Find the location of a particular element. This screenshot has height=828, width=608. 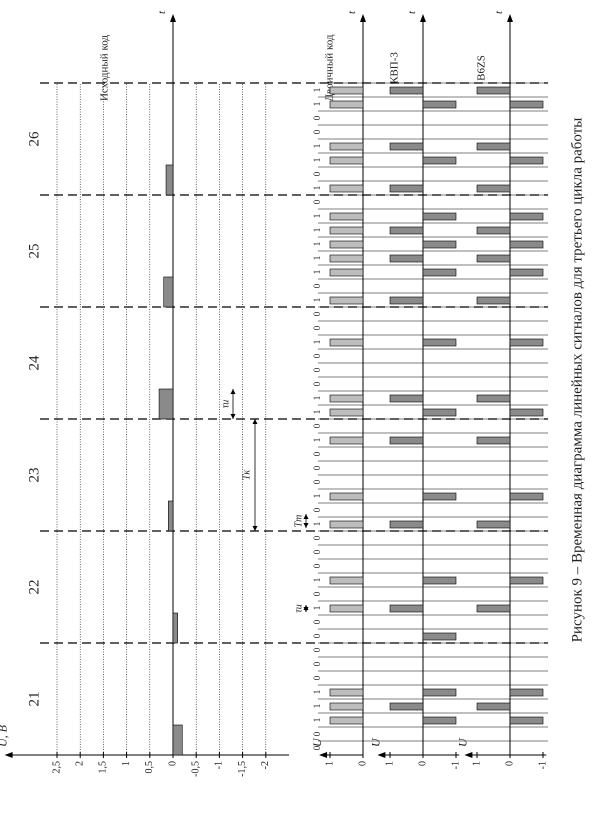

cycle-label: 22 is located at coordinates (34, 587).